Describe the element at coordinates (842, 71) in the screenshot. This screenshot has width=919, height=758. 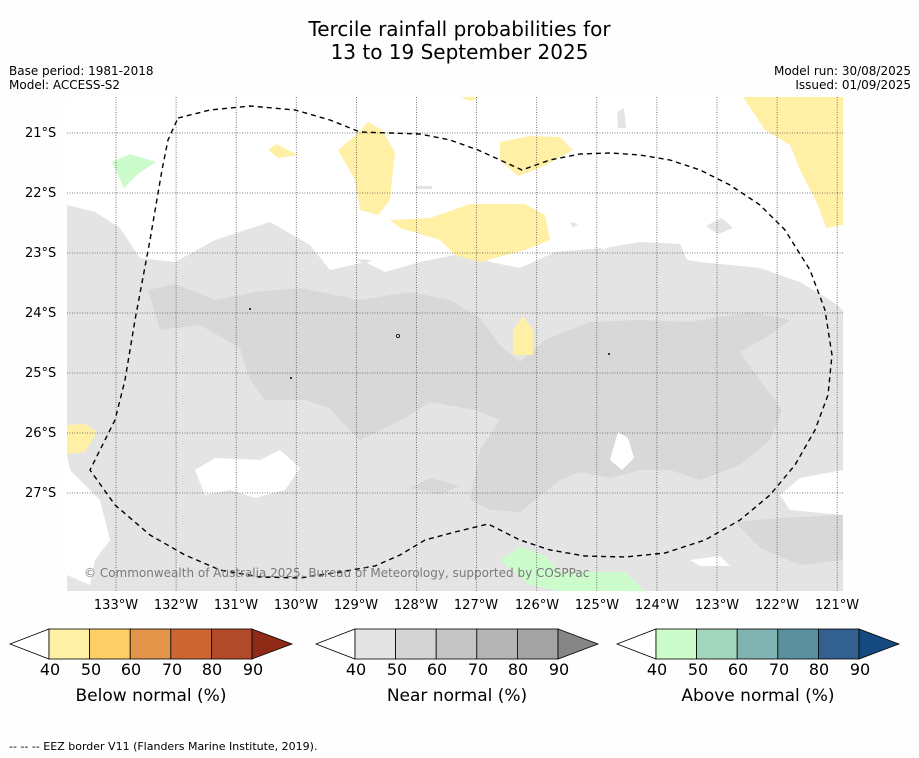
I see `model-run: Model run: 30/08/2025` at that location.